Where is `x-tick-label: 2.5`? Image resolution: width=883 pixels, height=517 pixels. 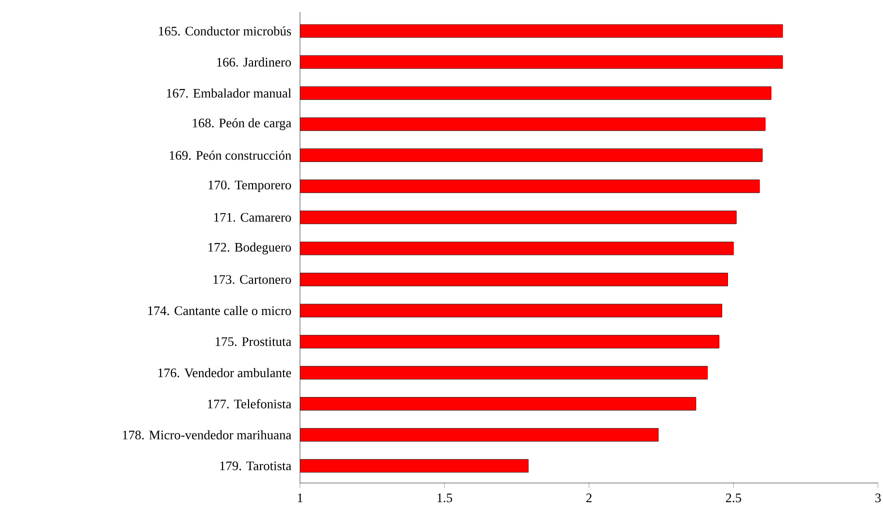
x-tick-label: 2.5 is located at coordinates (734, 498).